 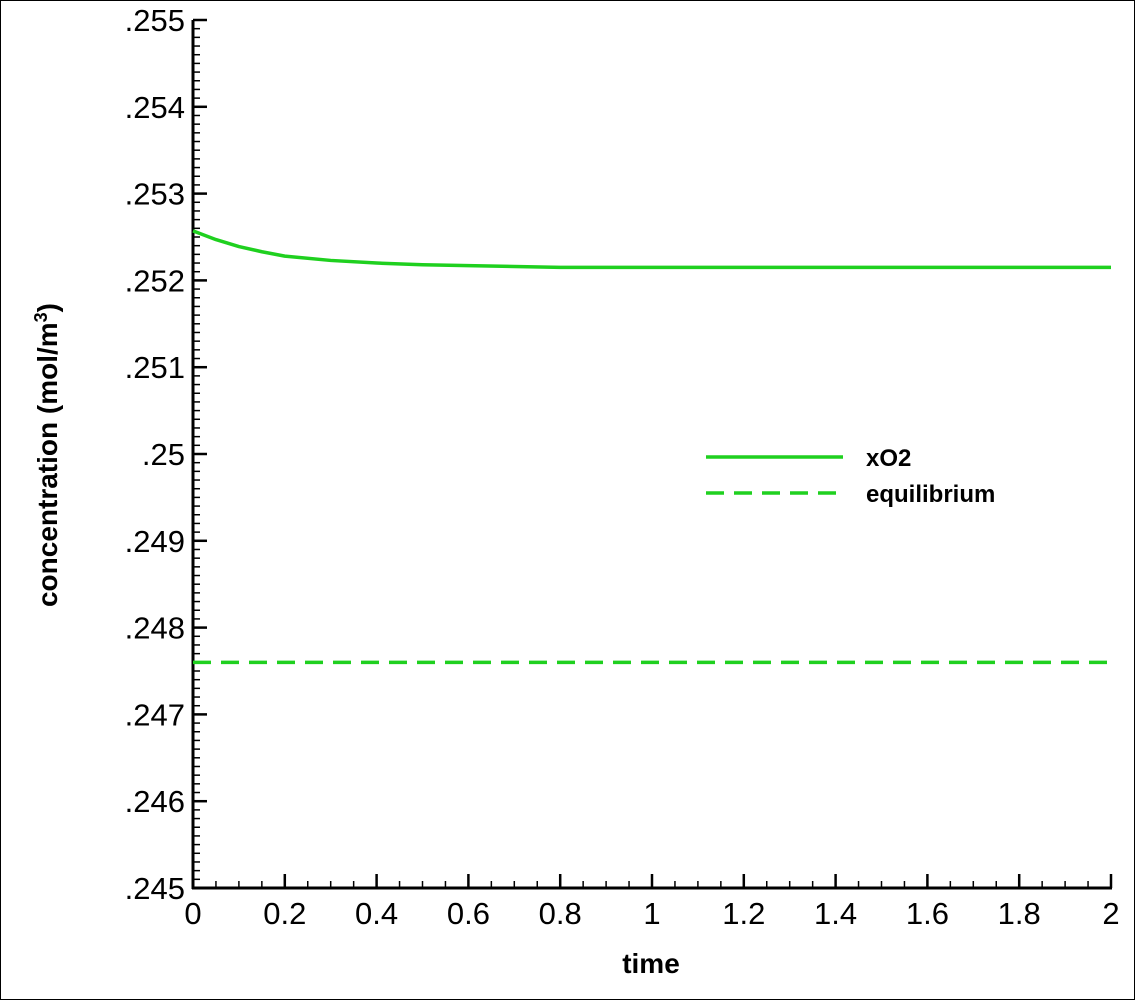 What do you see at coordinates (47, 464) in the screenshot?
I see `y-axis-label-text: concentration (mol/m` at bounding box center [47, 464].